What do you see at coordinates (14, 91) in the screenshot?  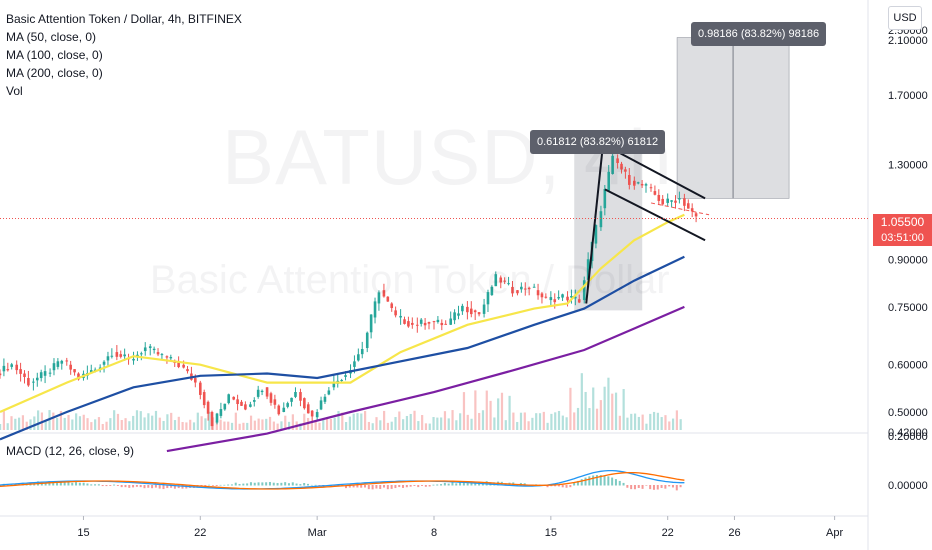 I see `indicator-volume: Vol` at bounding box center [14, 91].